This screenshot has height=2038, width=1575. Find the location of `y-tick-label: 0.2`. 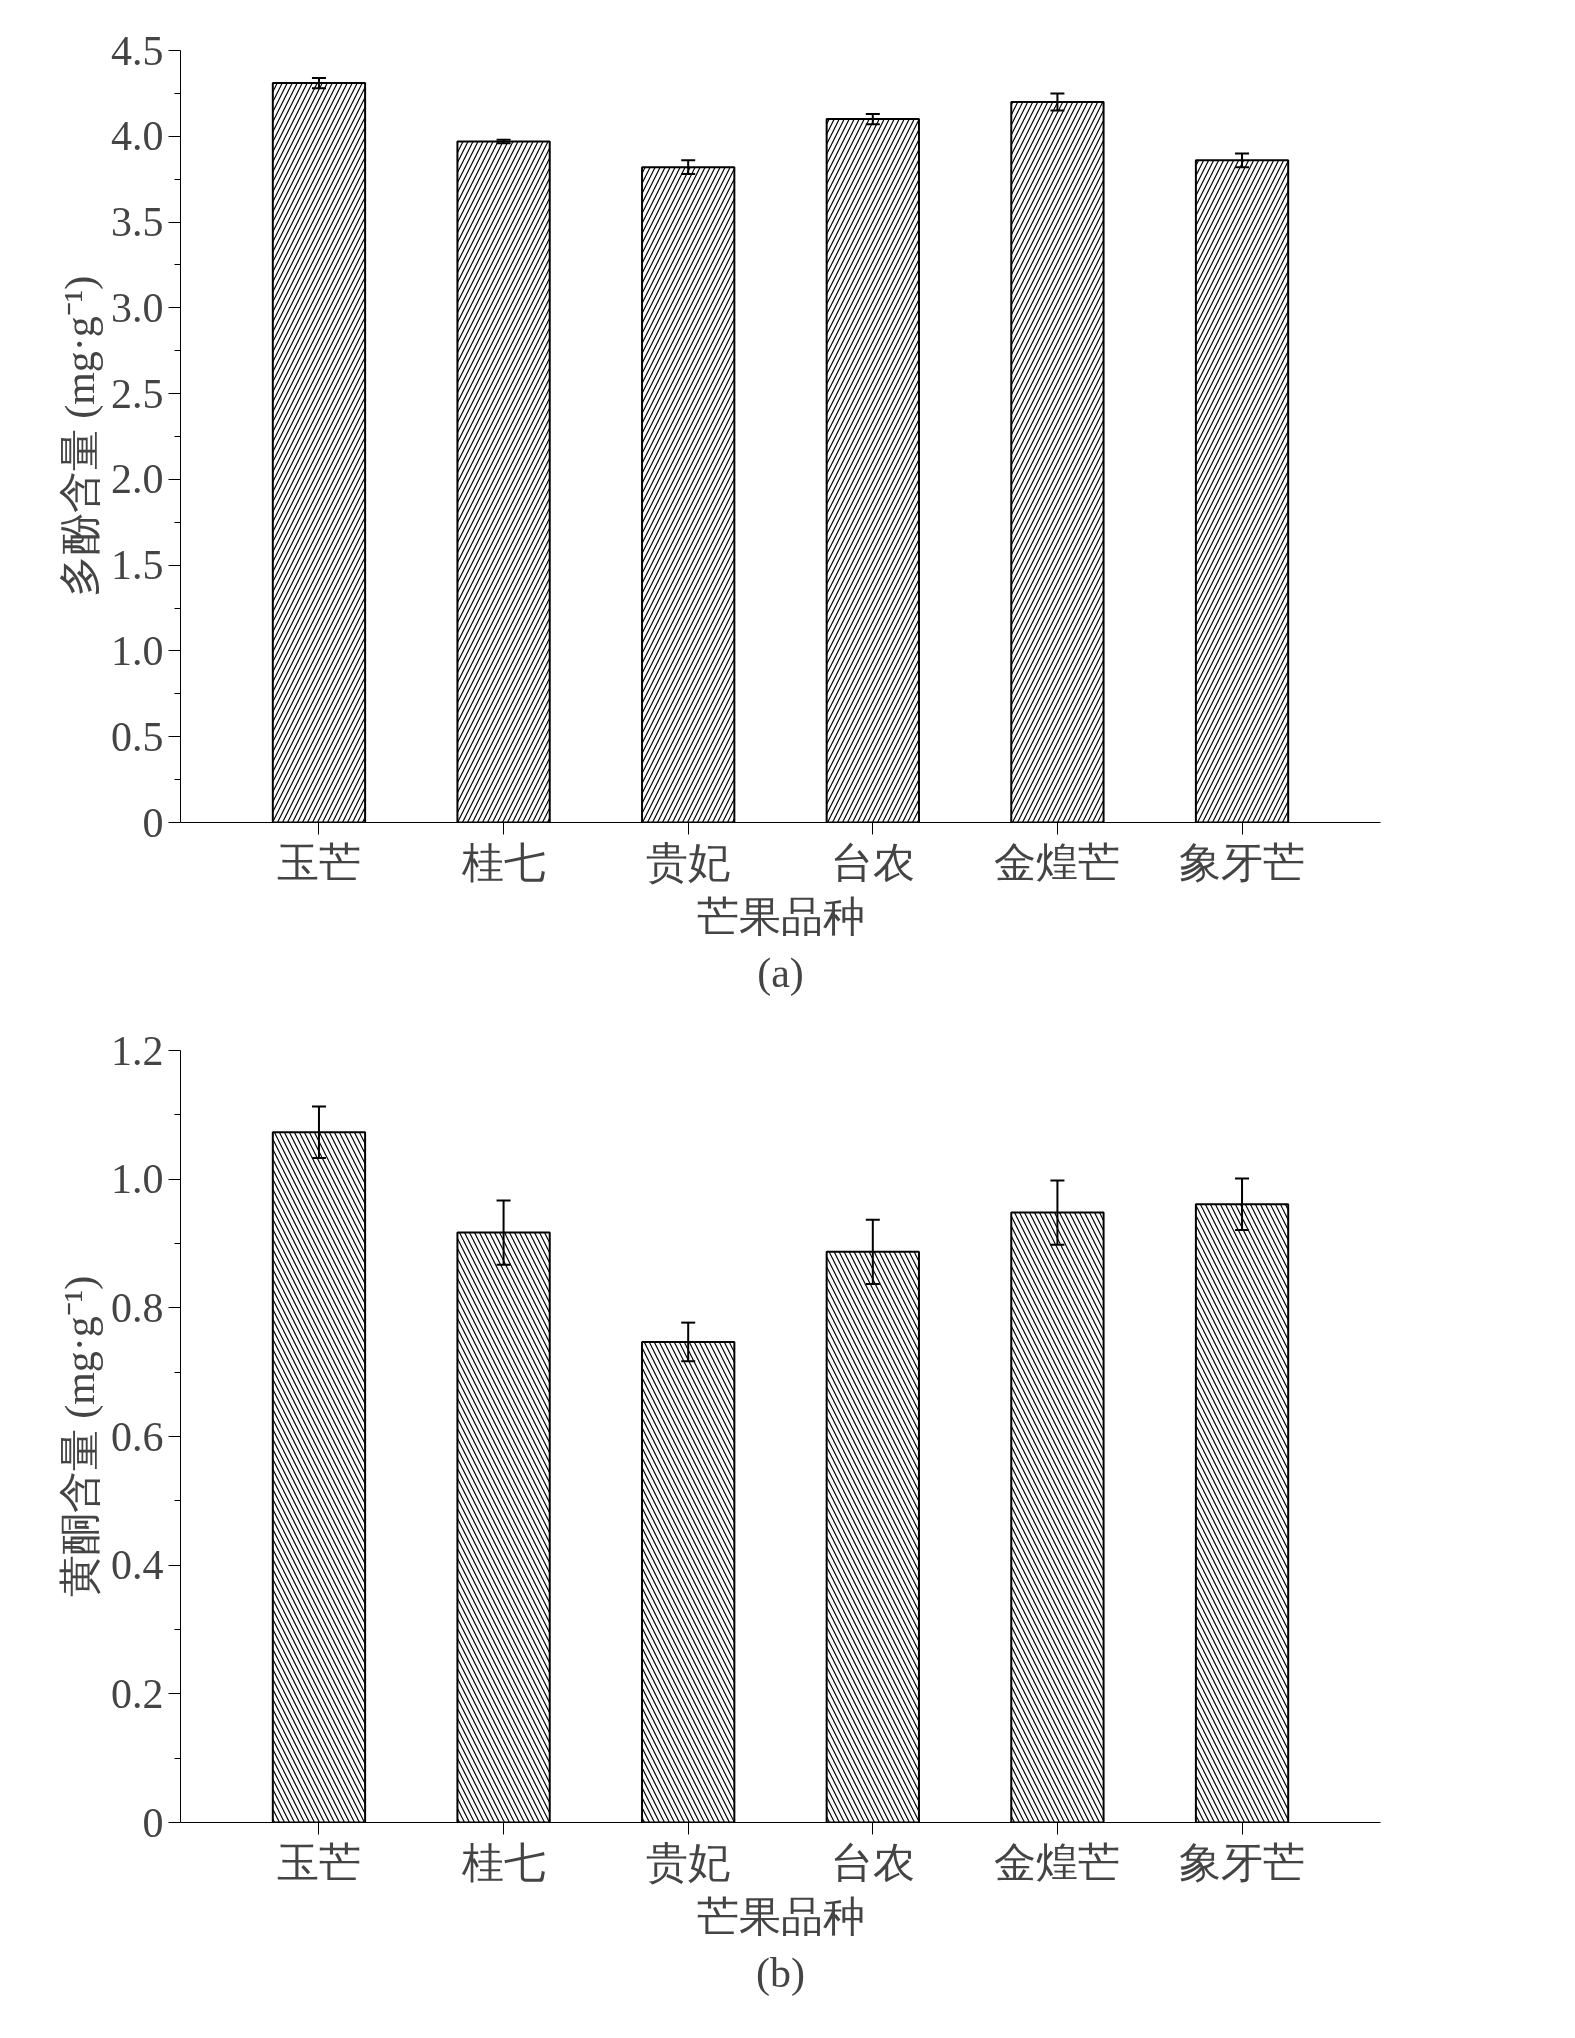

y-tick-label: 0.2 is located at coordinates (137, 1693).